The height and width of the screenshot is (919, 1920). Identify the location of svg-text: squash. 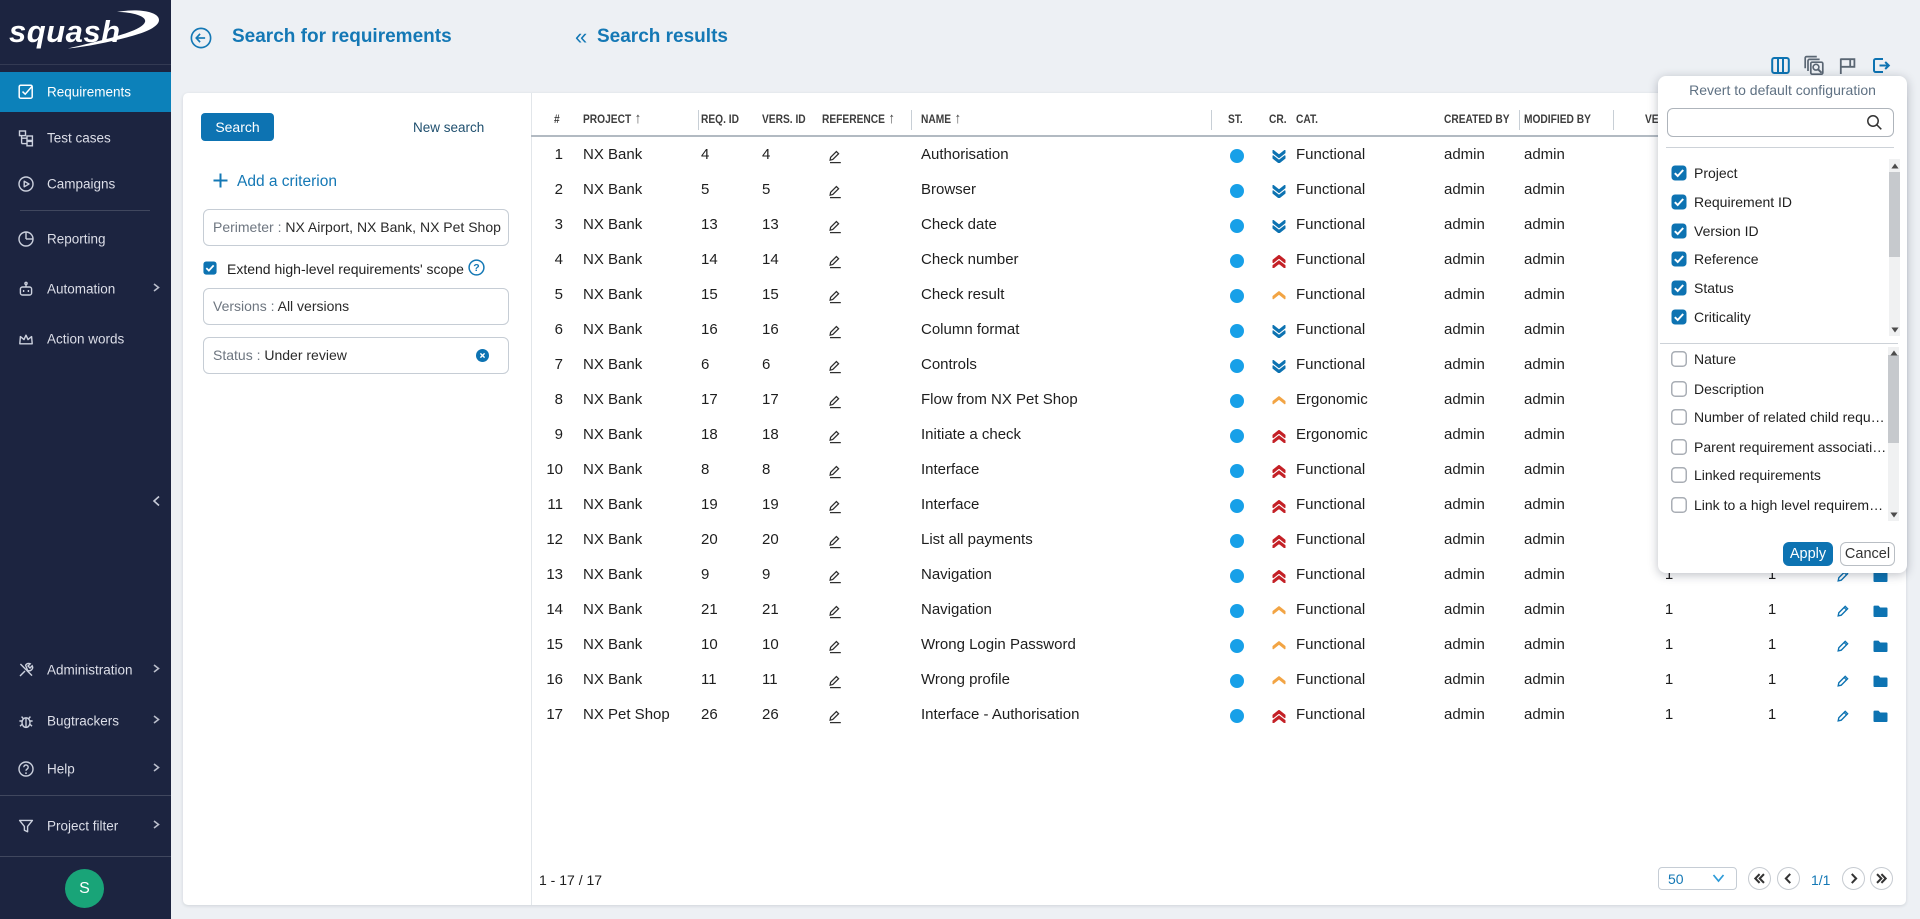
(65, 31).